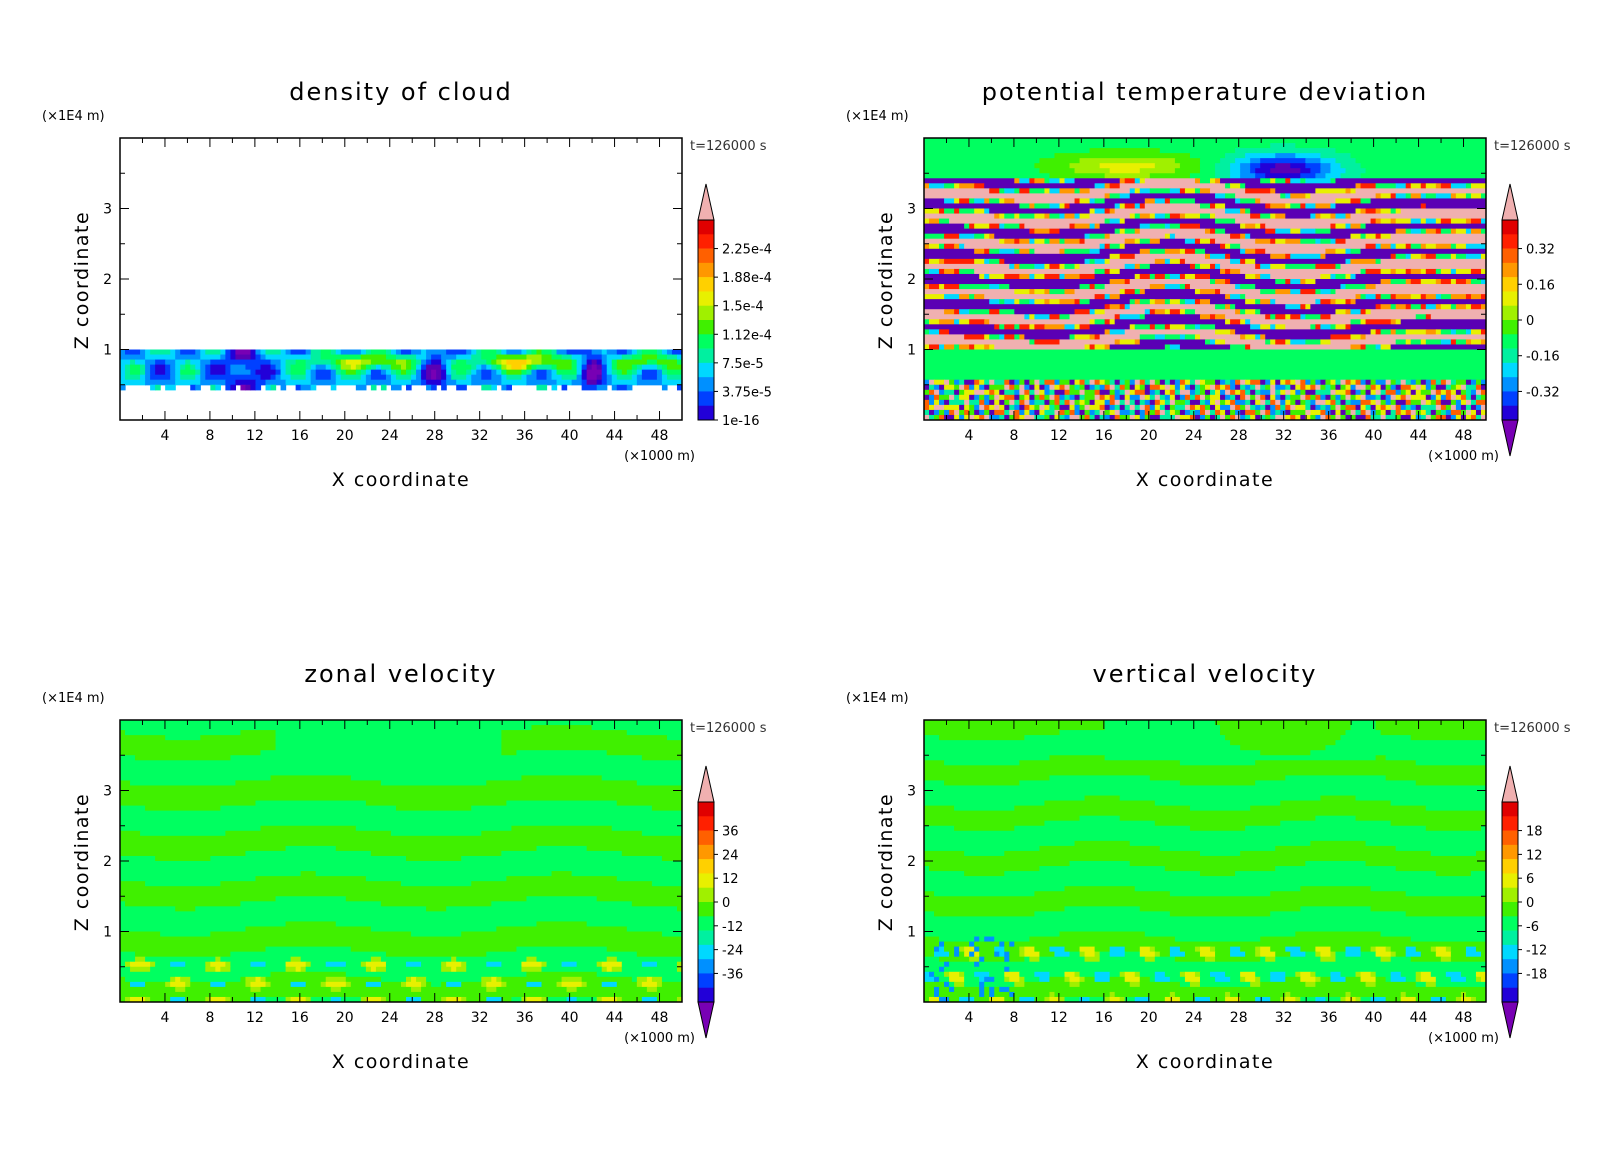  Describe the element at coordinates (730, 855) in the screenshot. I see `colorbar-label: 24` at that location.